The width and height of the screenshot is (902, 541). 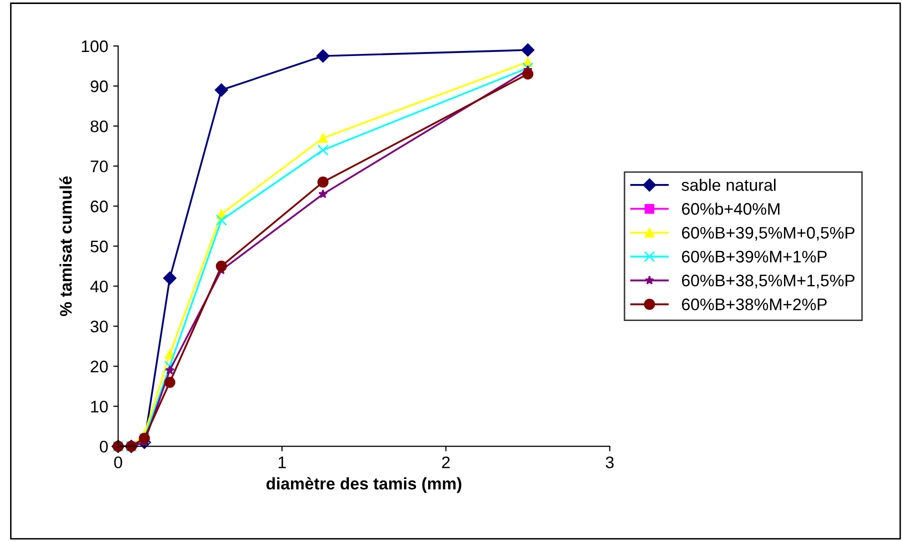 What do you see at coordinates (99, 166) in the screenshot?
I see `y-tick-label: 70` at bounding box center [99, 166].